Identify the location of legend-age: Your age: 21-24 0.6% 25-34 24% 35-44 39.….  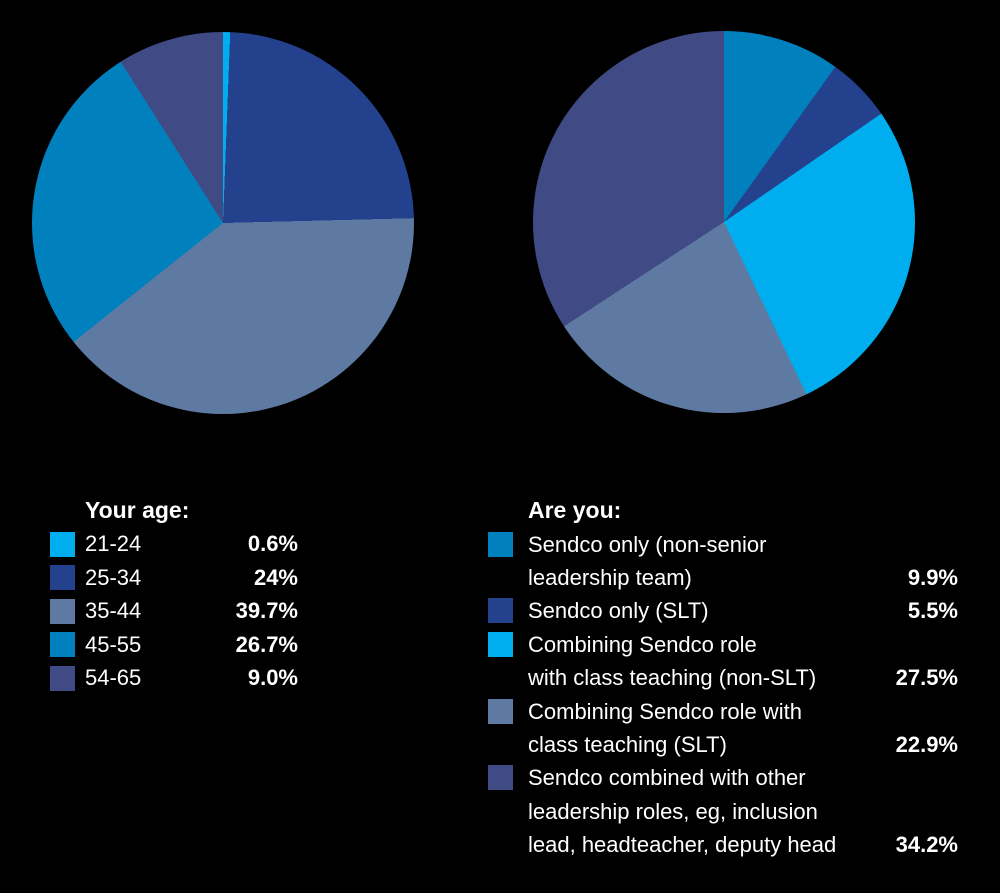
(174, 594).